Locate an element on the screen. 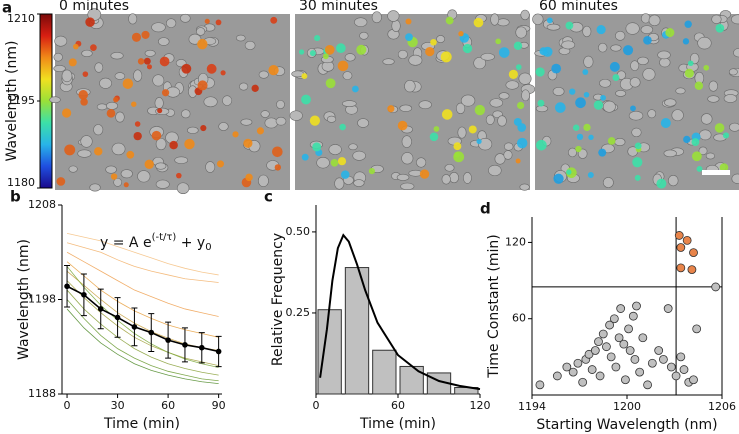 This screenshot has width=739, height=434. equation-part: (-t/τ) is located at coordinates (164, 237).